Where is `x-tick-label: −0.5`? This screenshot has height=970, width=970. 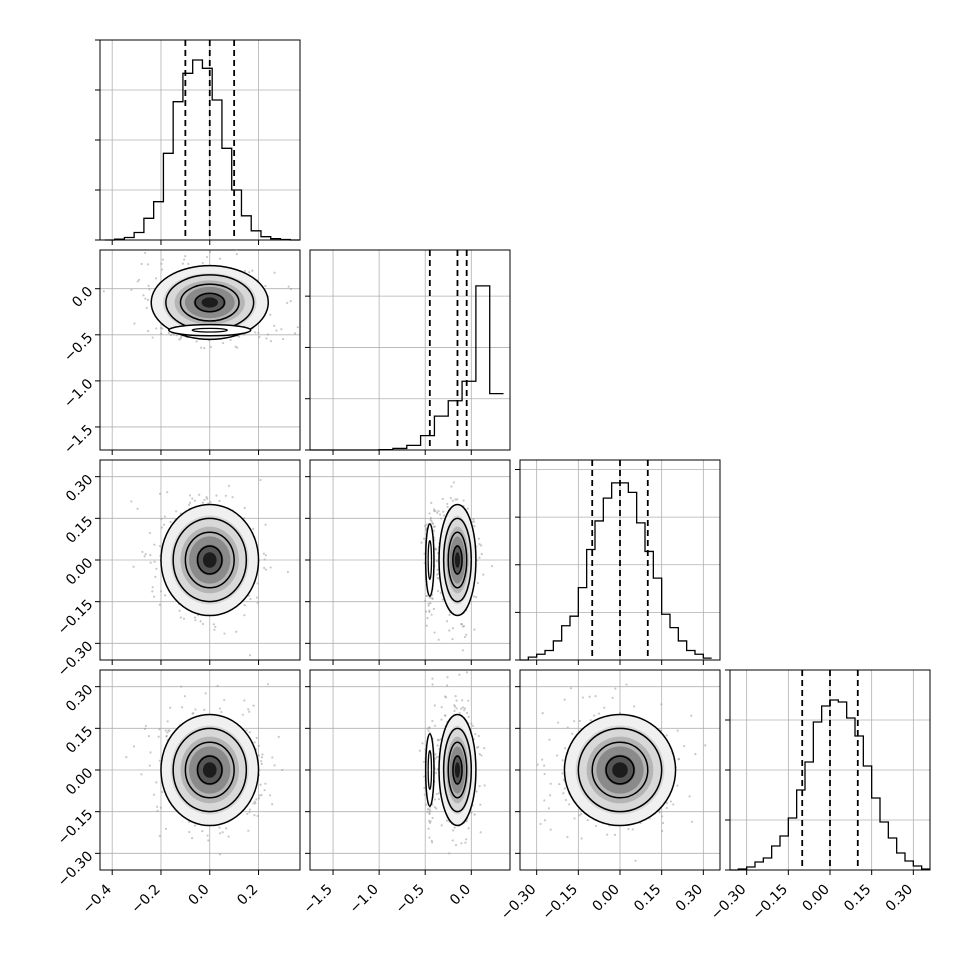
x-tick-label: −0.5 is located at coordinates (410, 899).